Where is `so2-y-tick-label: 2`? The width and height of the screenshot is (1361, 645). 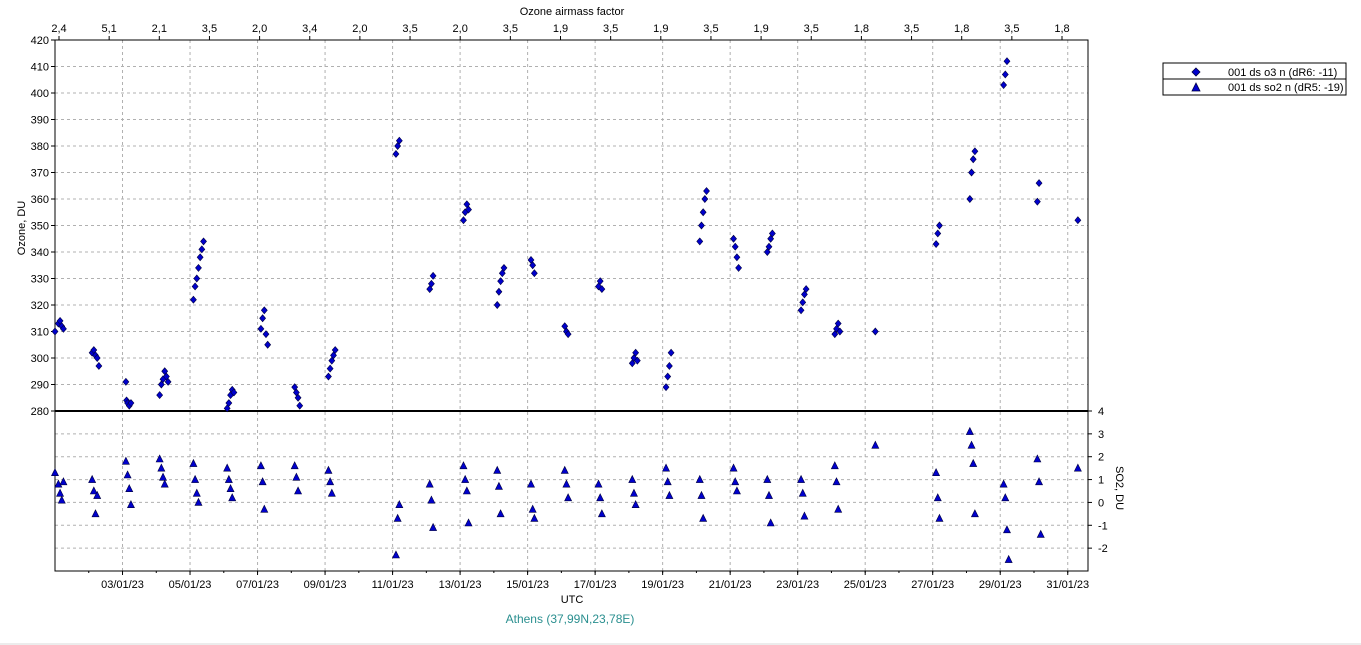
so2-y-tick-label: 2 is located at coordinates (1101, 458).